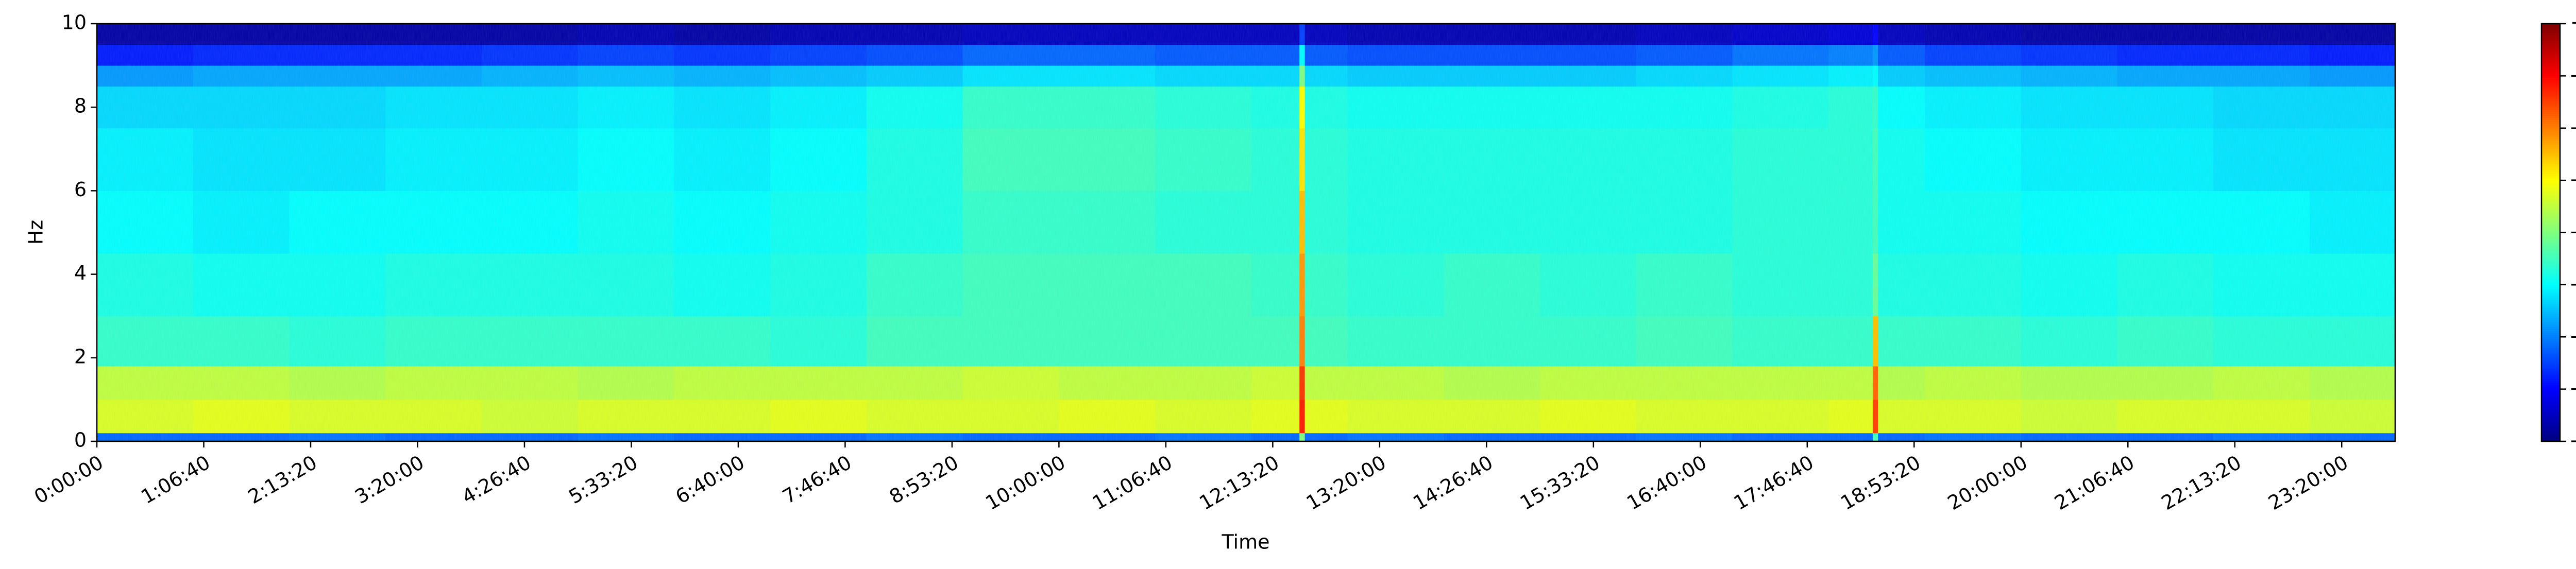  Describe the element at coordinates (74, 22) in the screenshot. I see `y-tick-label: 10` at that location.